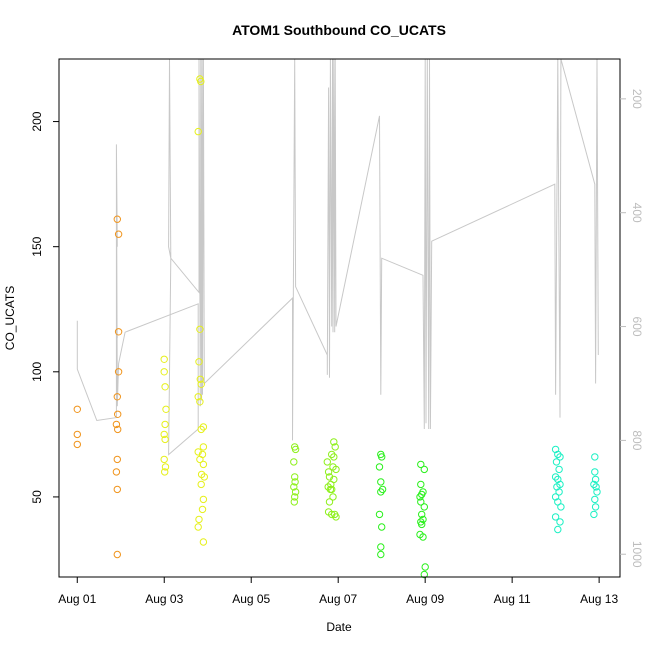  What do you see at coordinates (425, 599) in the screenshot?
I see `x-tick-label: Aug 09` at bounding box center [425, 599].